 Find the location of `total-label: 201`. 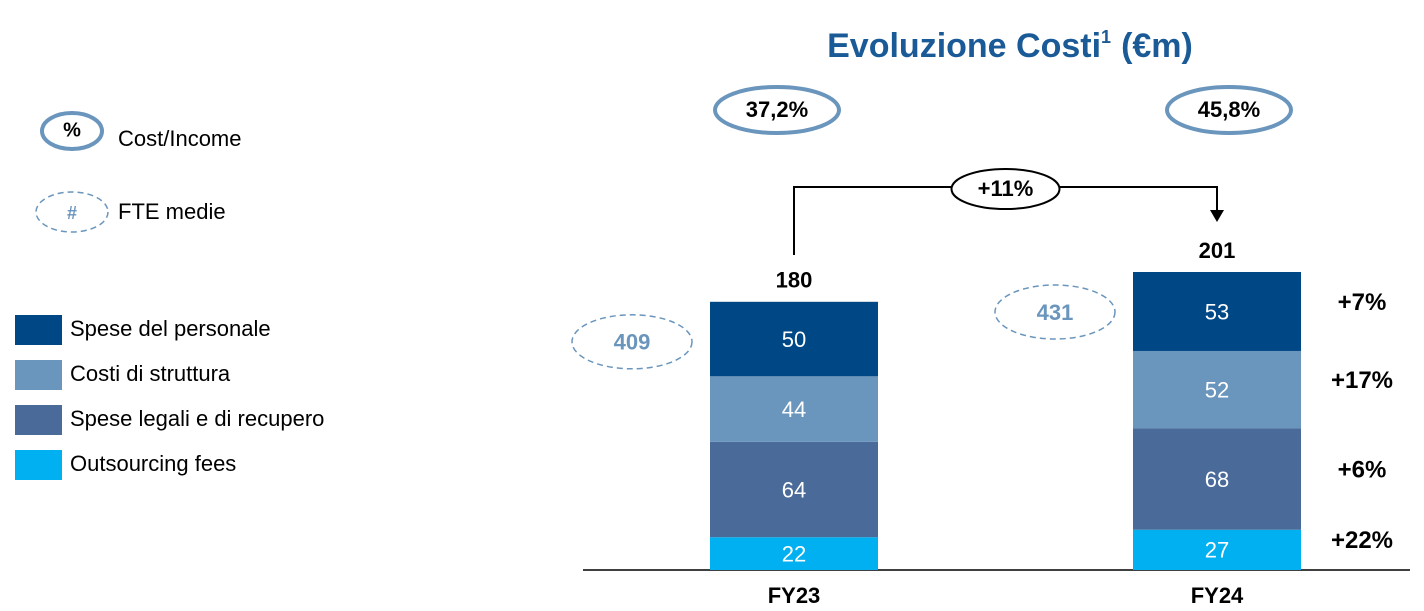

total-label: 201 is located at coordinates (1217, 250).